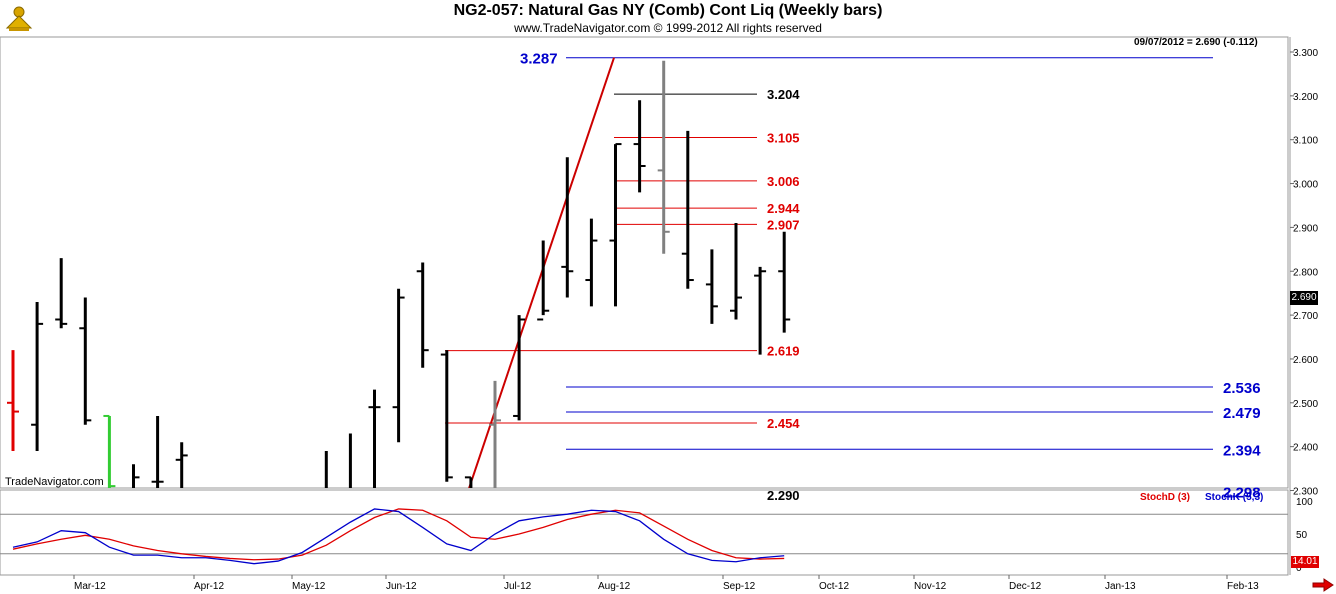  What do you see at coordinates (1305, 141) in the screenshot?
I see `y-axis-tick-label: 3.100` at bounding box center [1305, 141].